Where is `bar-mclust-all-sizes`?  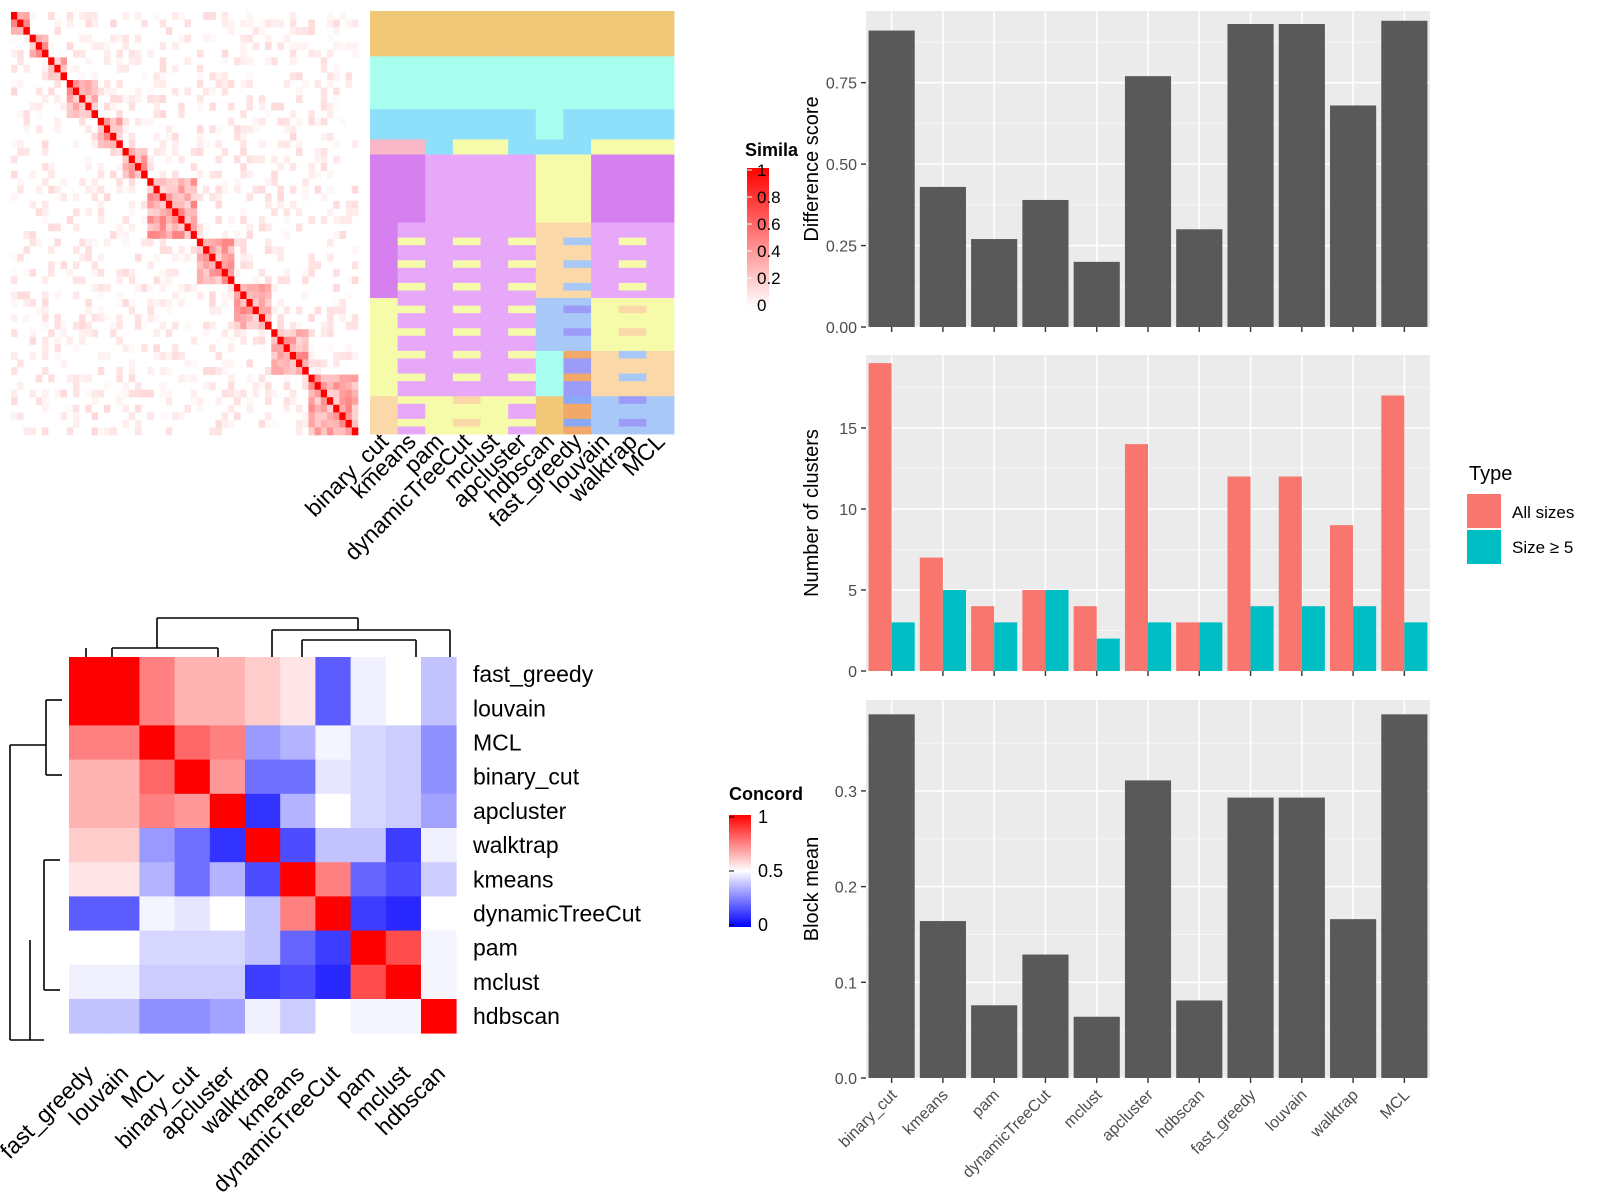
bar-mclust-all-sizes is located at coordinates (1085, 638).